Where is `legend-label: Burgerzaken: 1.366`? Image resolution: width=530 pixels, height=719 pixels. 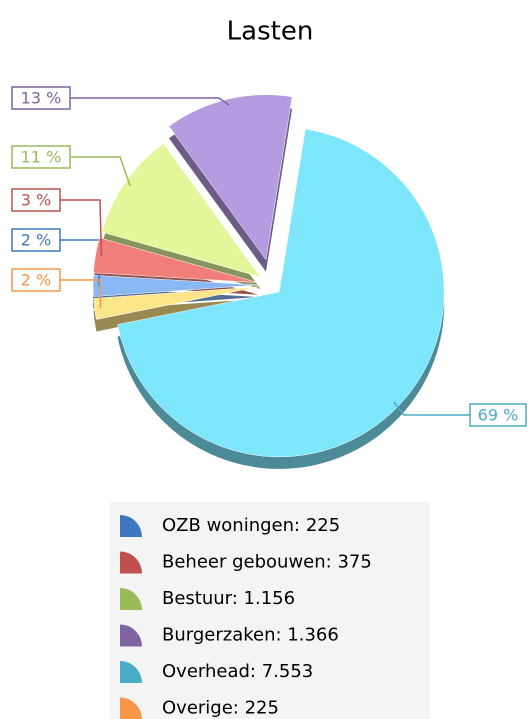 legend-label: Burgerzaken: 1.366 is located at coordinates (250, 635).